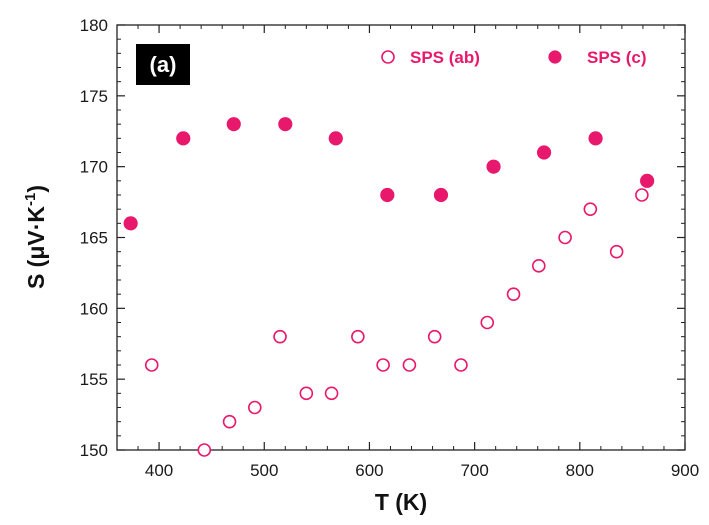 This screenshot has height=525, width=709. What do you see at coordinates (159, 470) in the screenshot?
I see `x-tick-label: 400` at bounding box center [159, 470].